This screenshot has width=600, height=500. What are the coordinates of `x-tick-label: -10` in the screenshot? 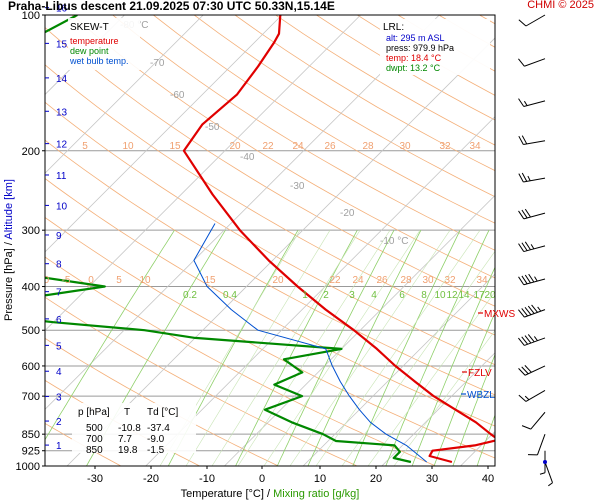 It's located at (207, 479).